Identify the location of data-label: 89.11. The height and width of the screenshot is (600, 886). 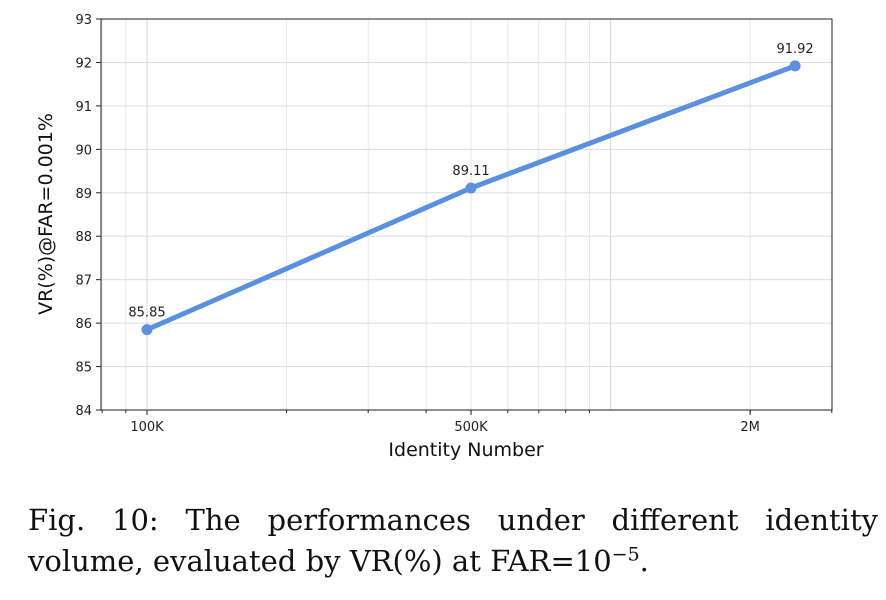
(470, 171).